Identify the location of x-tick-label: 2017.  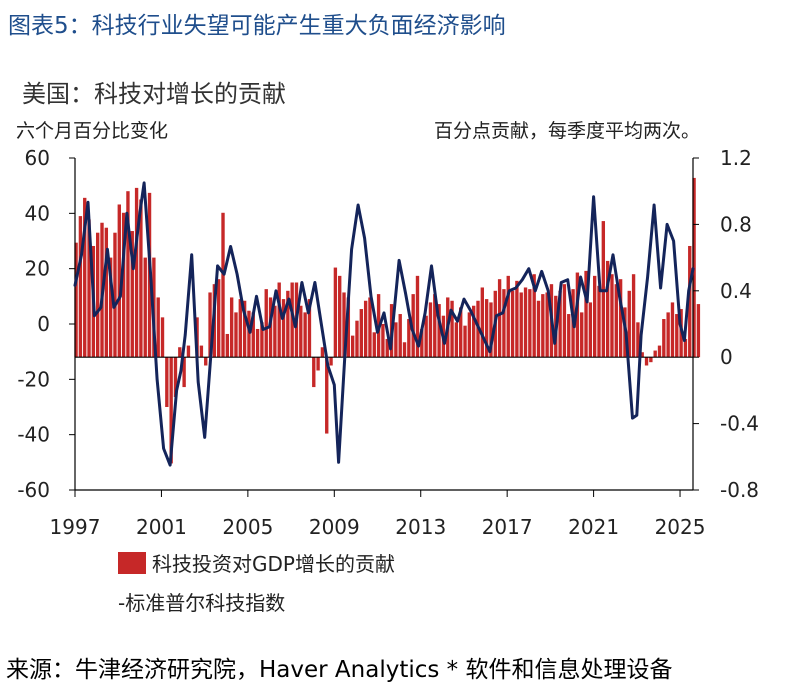
(507, 527).